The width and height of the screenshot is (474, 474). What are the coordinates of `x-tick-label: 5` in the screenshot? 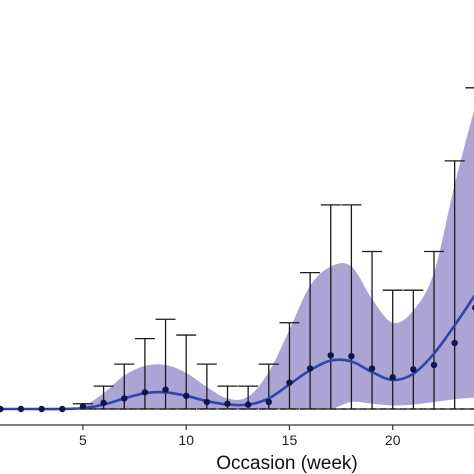 It's located at (83, 440).